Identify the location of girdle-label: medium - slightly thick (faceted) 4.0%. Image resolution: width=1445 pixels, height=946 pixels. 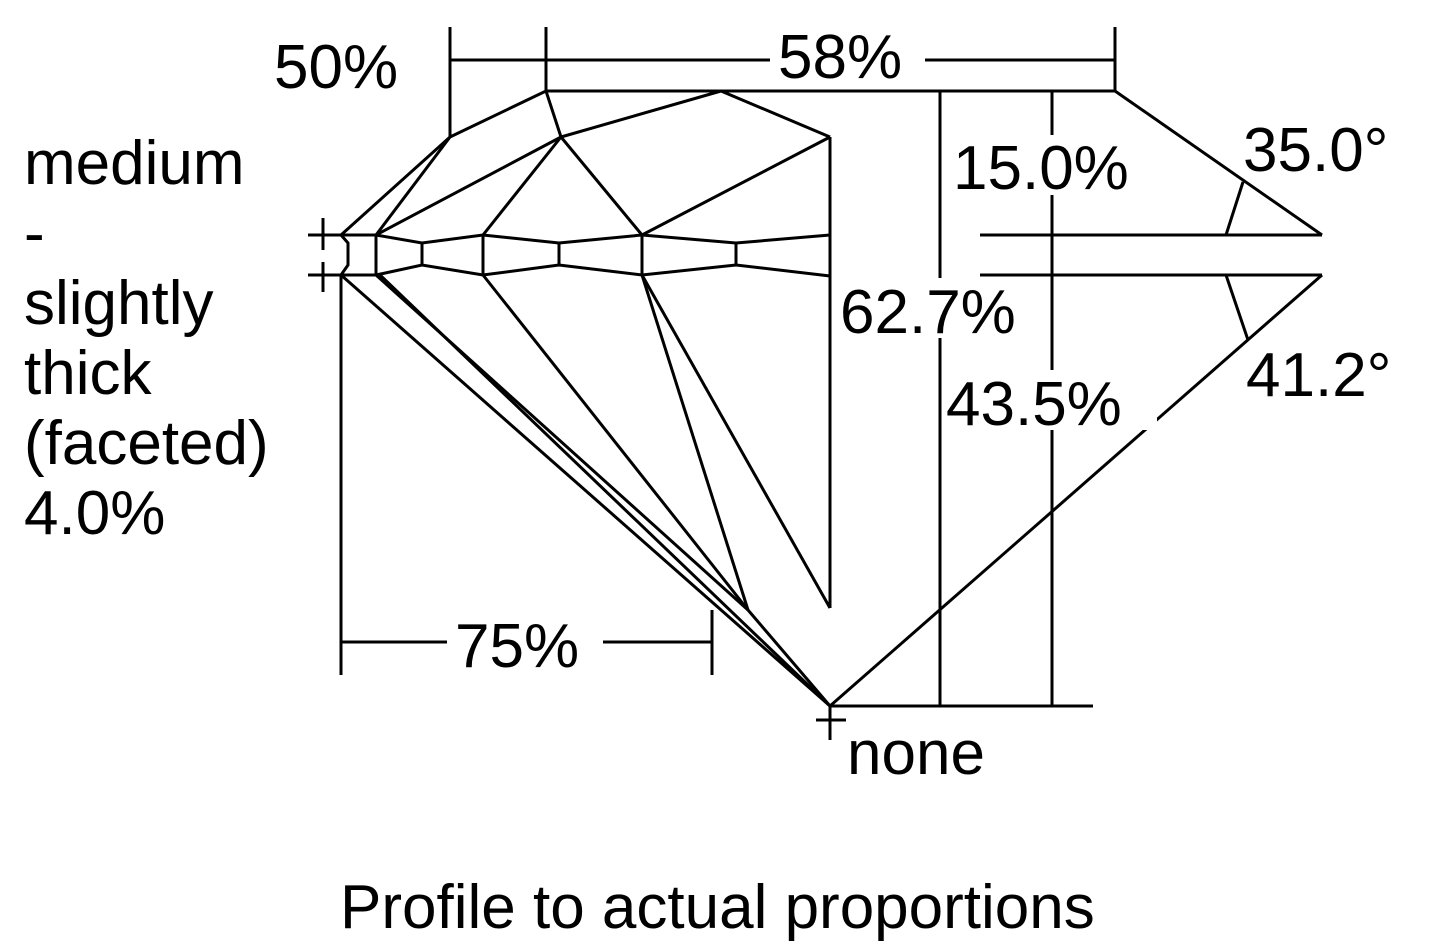
(146, 338).